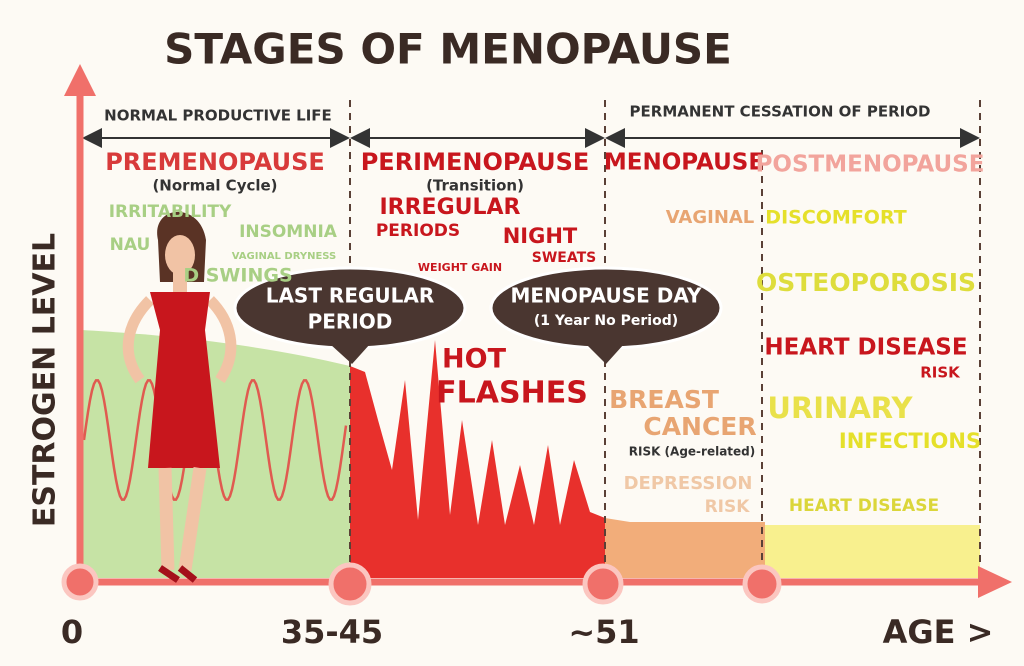 This screenshot has width=1024, height=666. I want to click on y-axis-arrow, so click(80, 80).